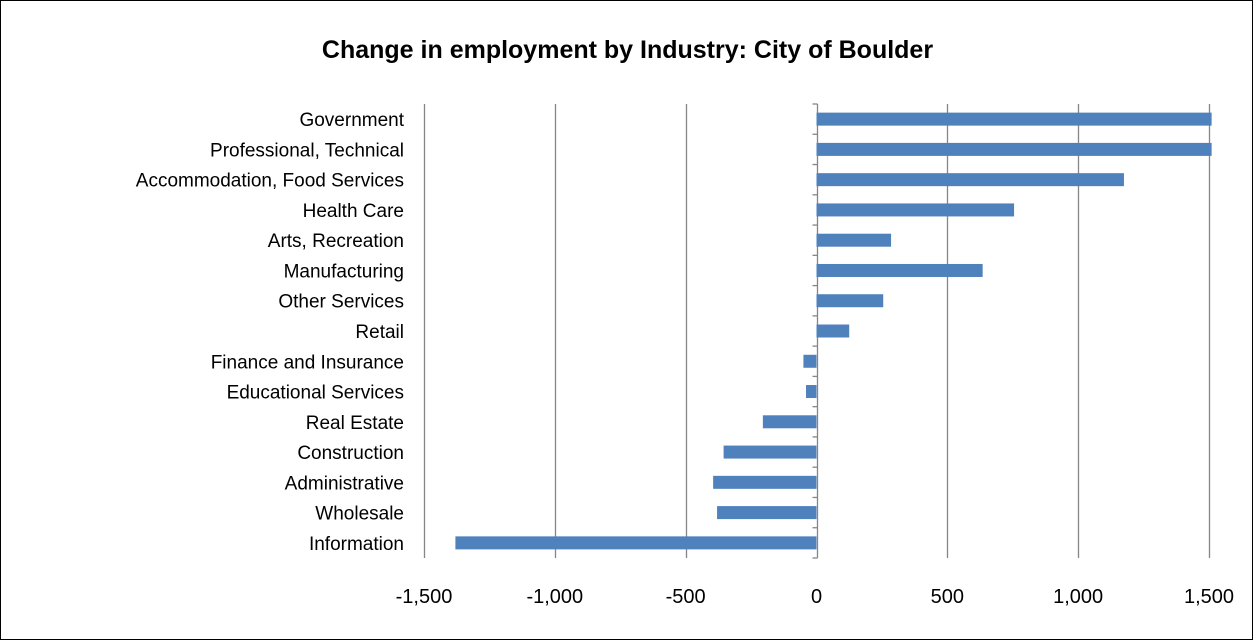  Describe the element at coordinates (379, 332) in the screenshot. I see `category-label: Retail` at that location.